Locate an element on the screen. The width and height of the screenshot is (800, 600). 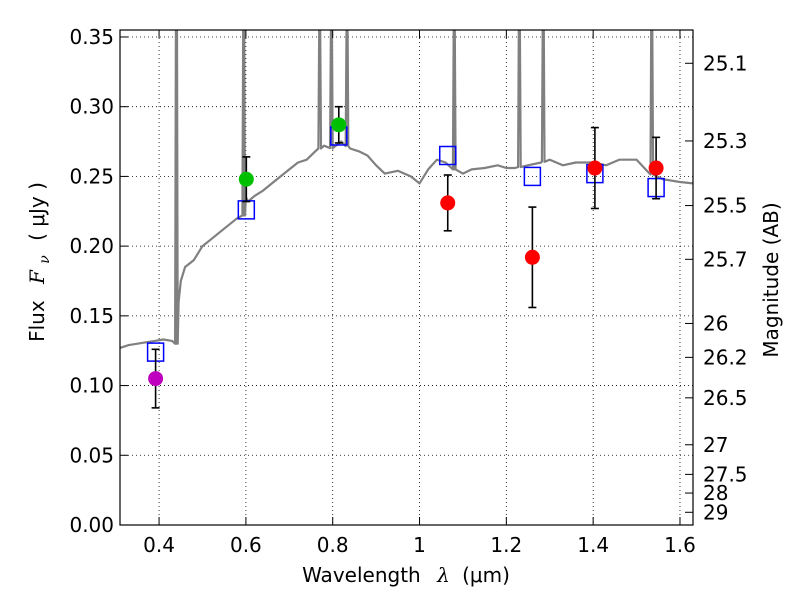
x-tick-label: 1.2 is located at coordinates (506, 545).